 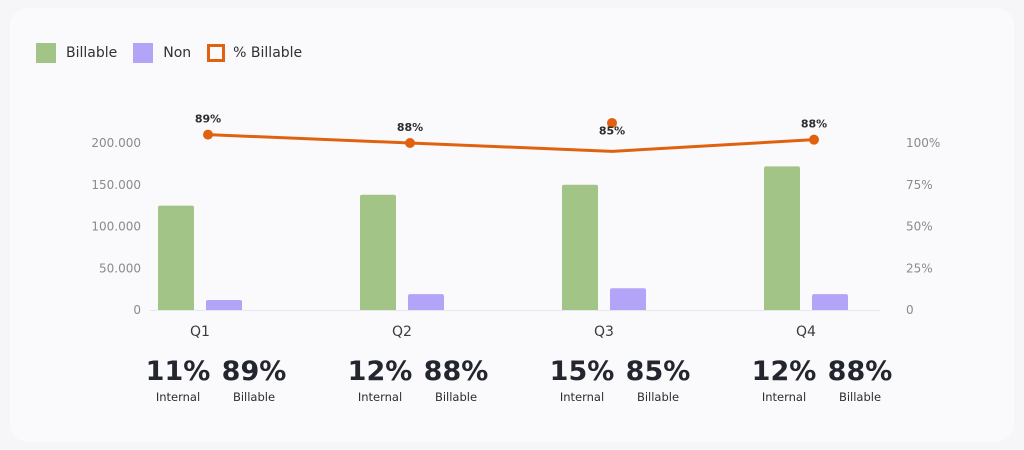 I want to click on category-label: Q4, so click(x=806, y=332).